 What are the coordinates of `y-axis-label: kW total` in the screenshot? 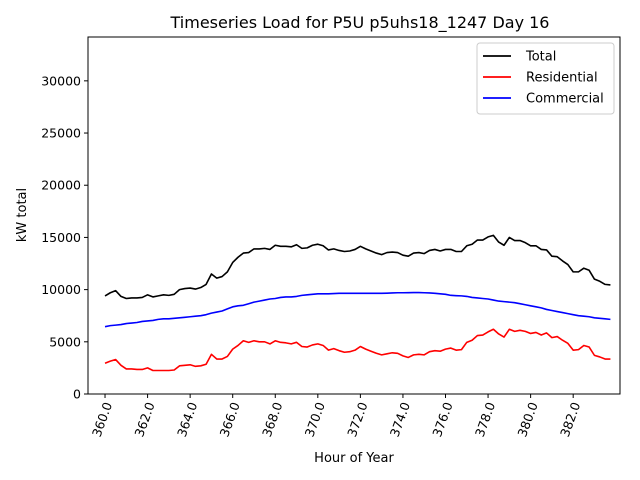 It's located at (22, 215).